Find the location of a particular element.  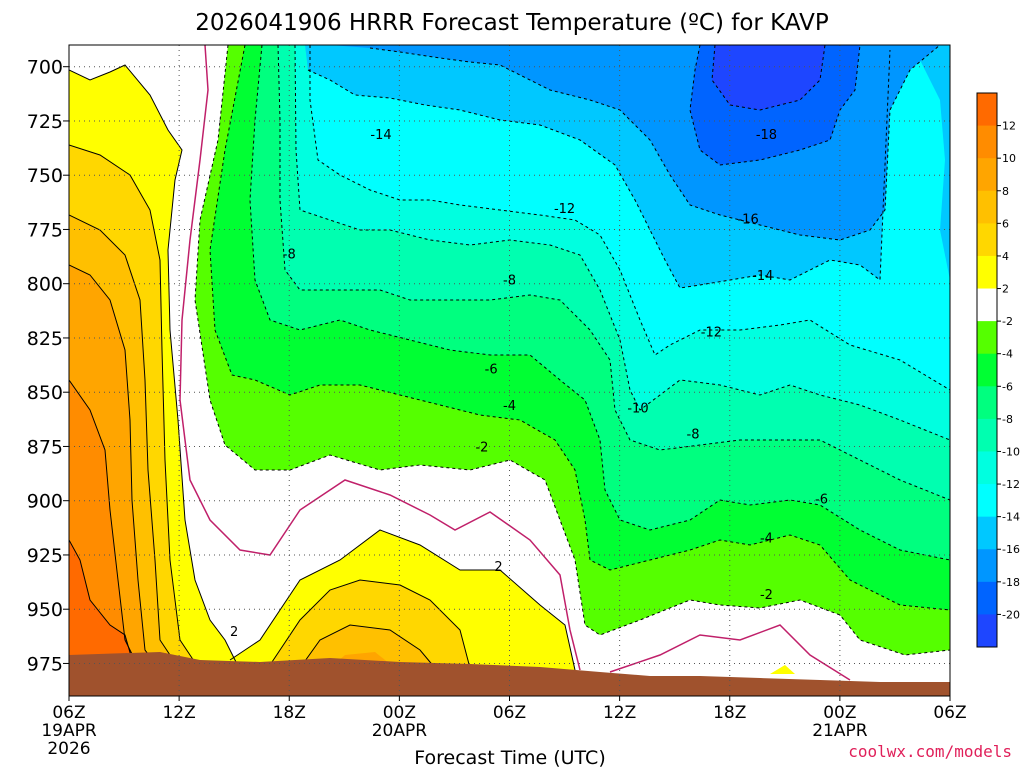

colorbar-label: 12 is located at coordinates (1009, 126).